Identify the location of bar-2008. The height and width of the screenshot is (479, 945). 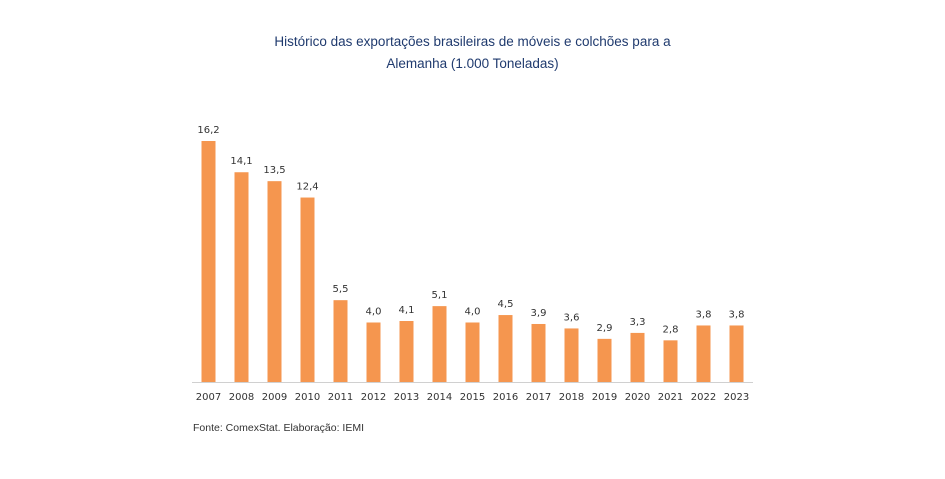
(241, 277).